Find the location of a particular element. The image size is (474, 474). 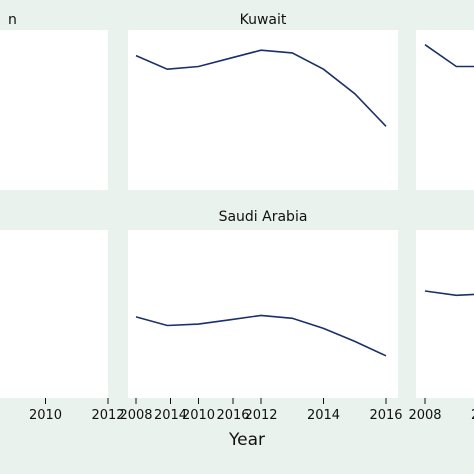

panel: n is located at coordinates (54, 99).